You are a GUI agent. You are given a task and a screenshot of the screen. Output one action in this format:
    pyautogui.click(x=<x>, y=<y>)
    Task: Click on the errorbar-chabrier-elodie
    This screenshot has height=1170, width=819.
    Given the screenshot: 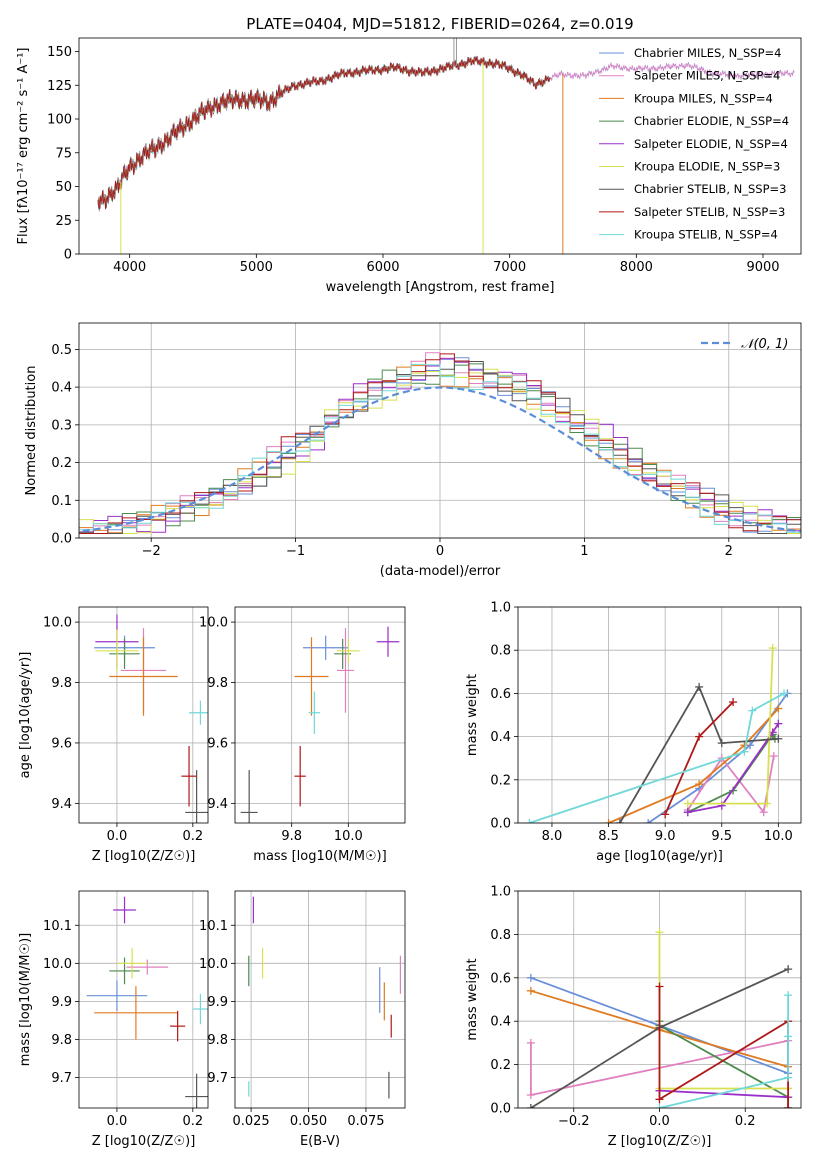 What is the action you would take?
    pyautogui.click(x=124, y=971)
    